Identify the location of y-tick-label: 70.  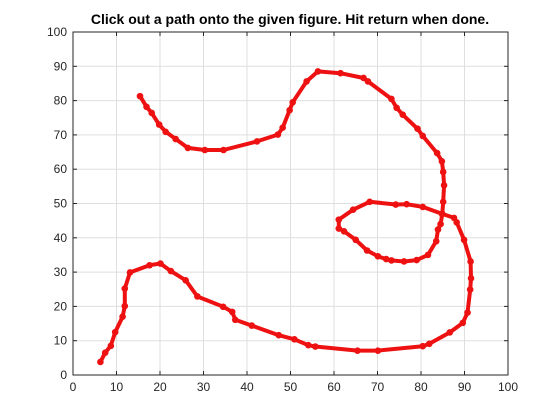
(61, 135).